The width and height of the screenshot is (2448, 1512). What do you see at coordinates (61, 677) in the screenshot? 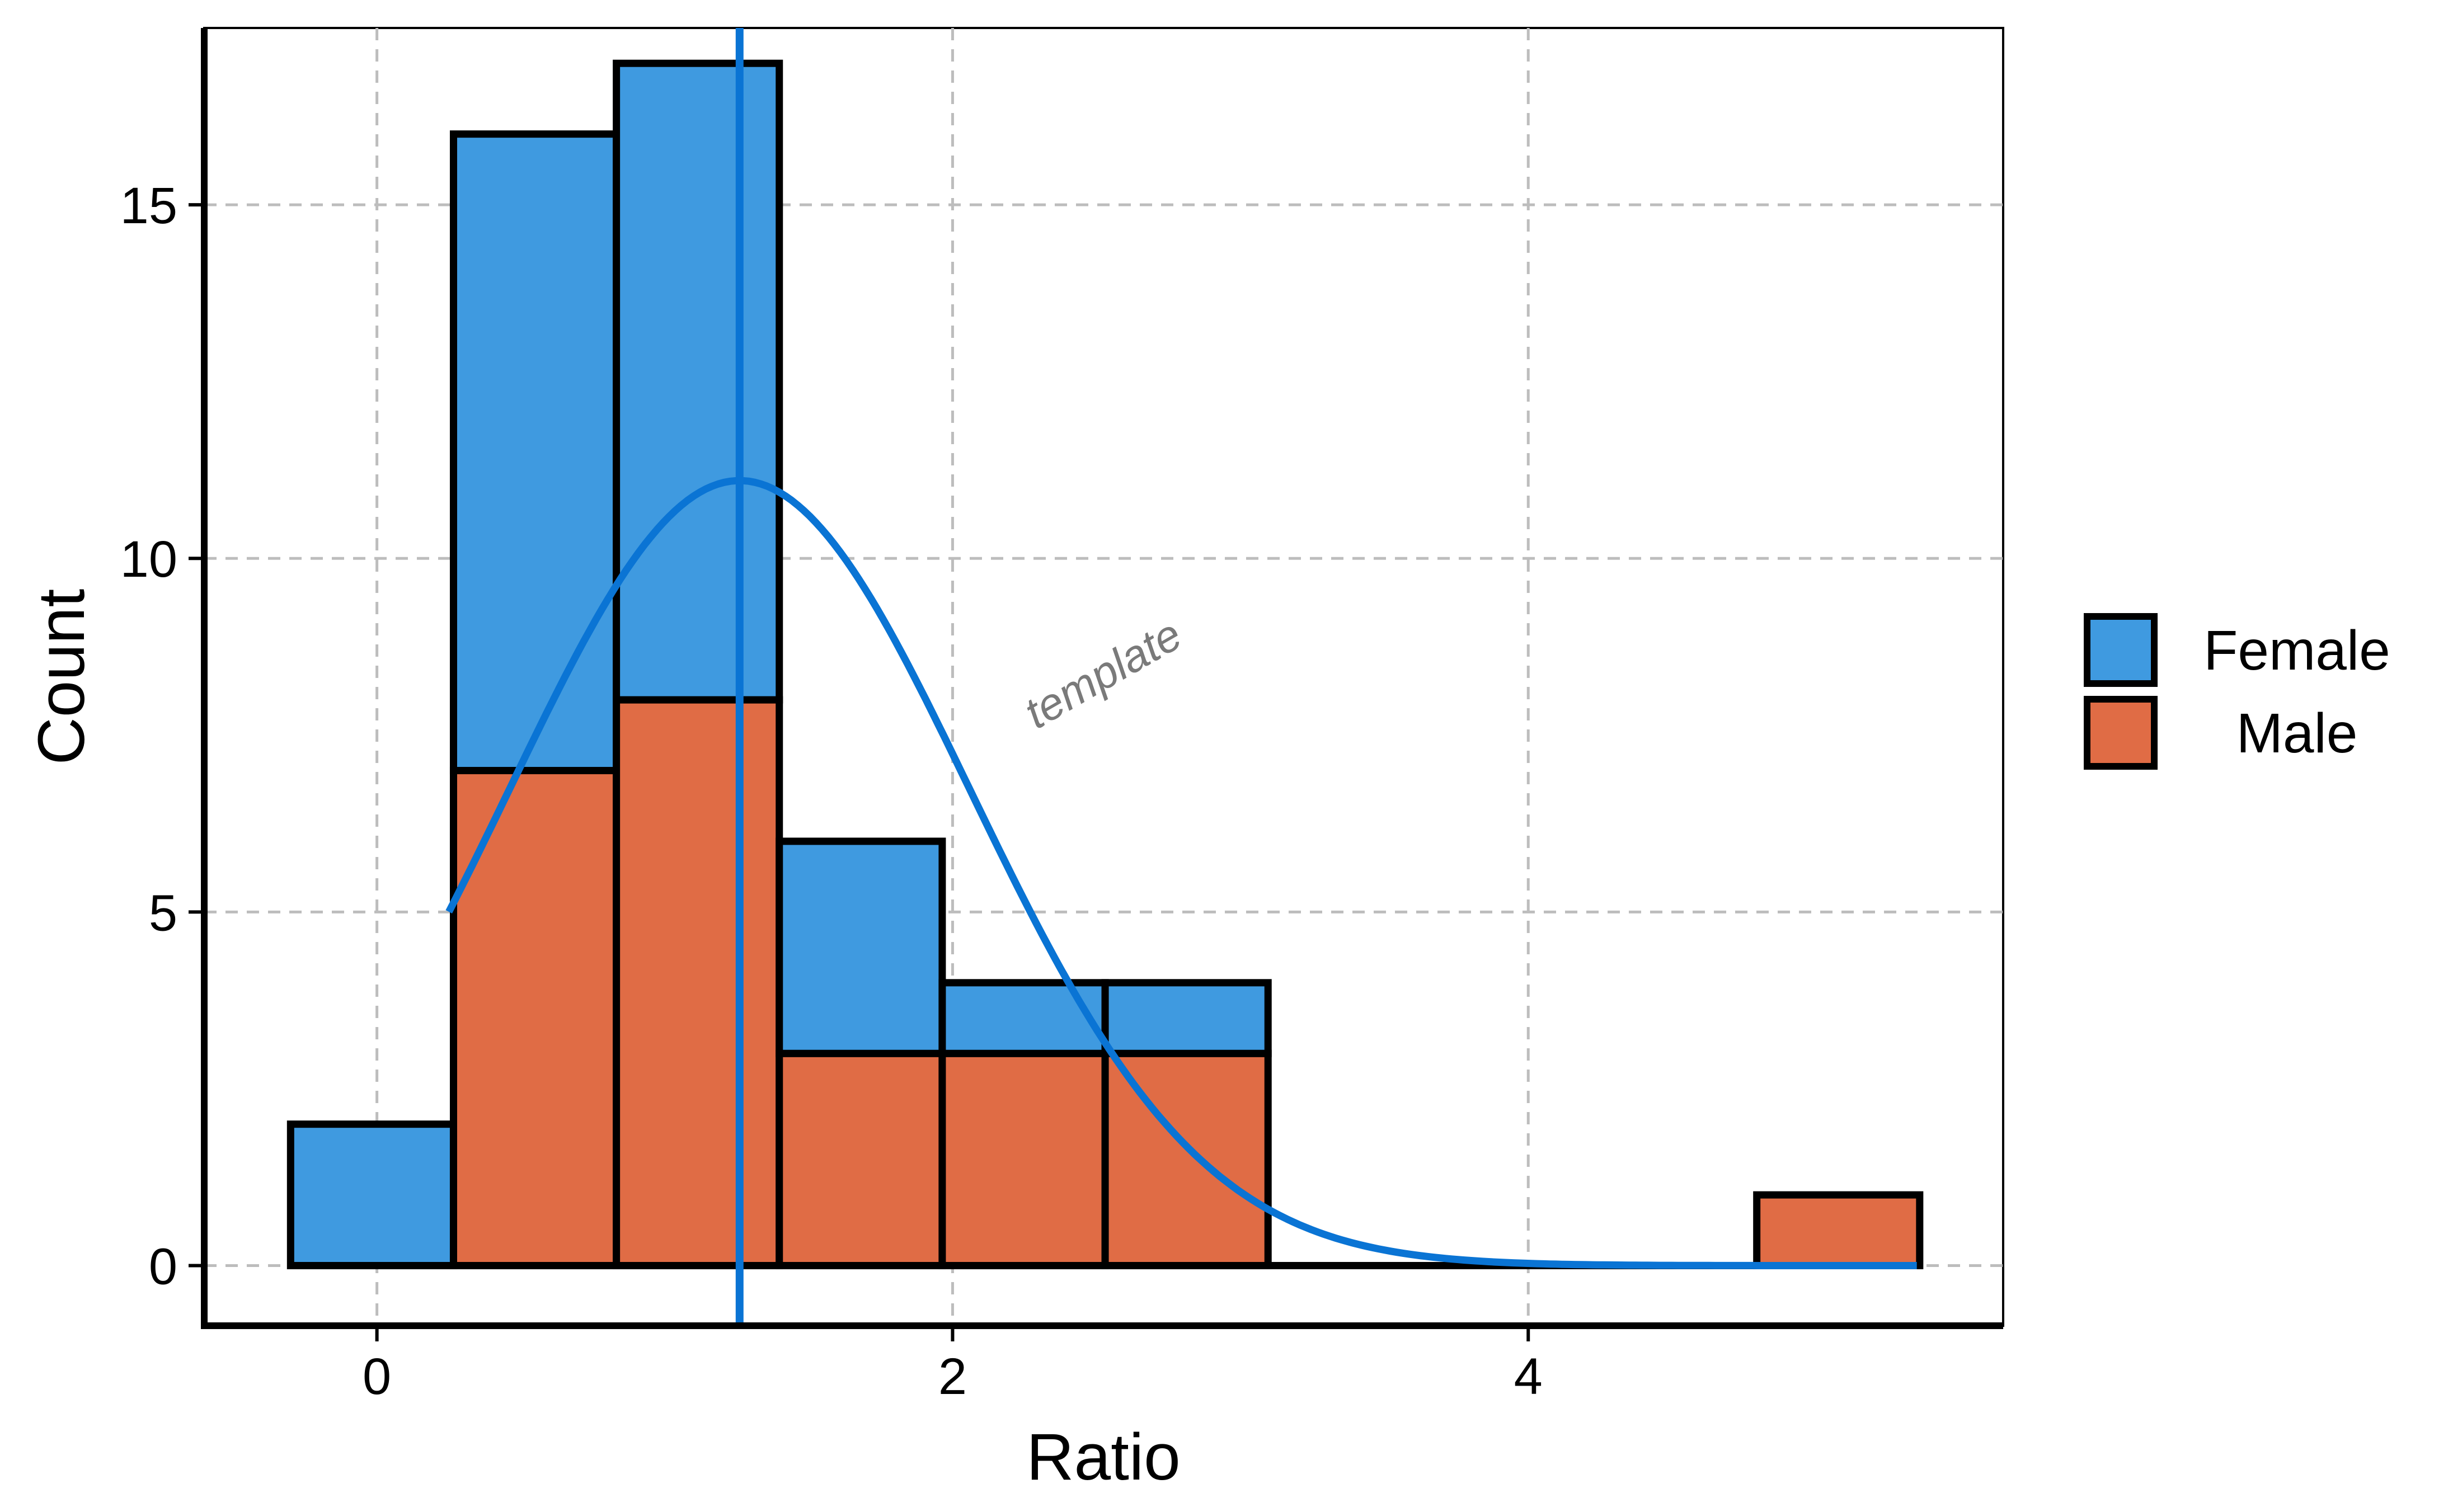
I see `y-axis-title: Count` at bounding box center [61, 677].